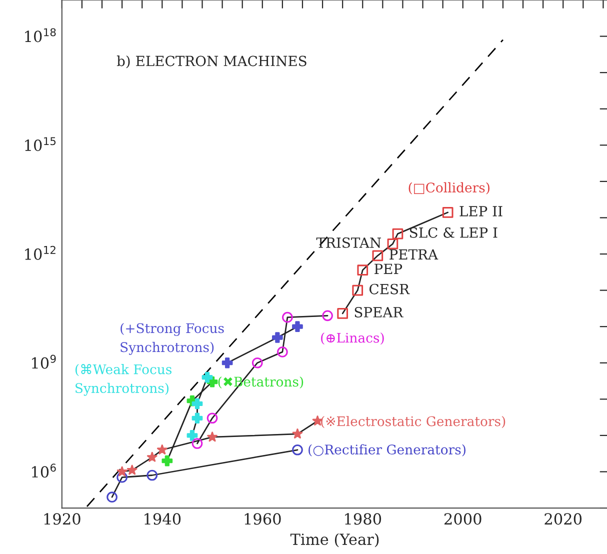 The image size is (607, 554). I want to click on series-label: (⊕Linacs), so click(352, 338).